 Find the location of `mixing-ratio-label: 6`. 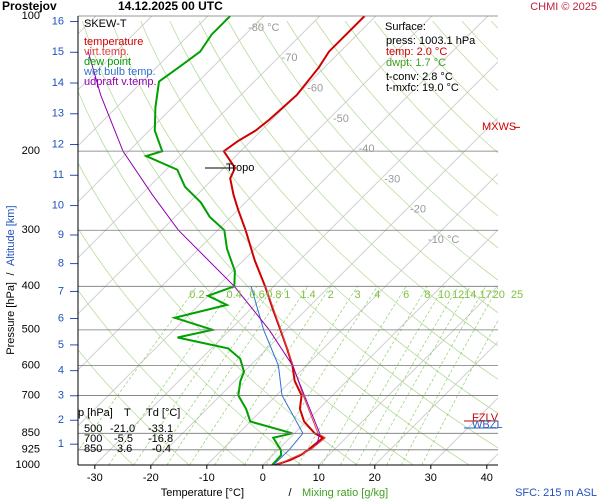

mixing-ratio-label: 6 is located at coordinates (406, 295).